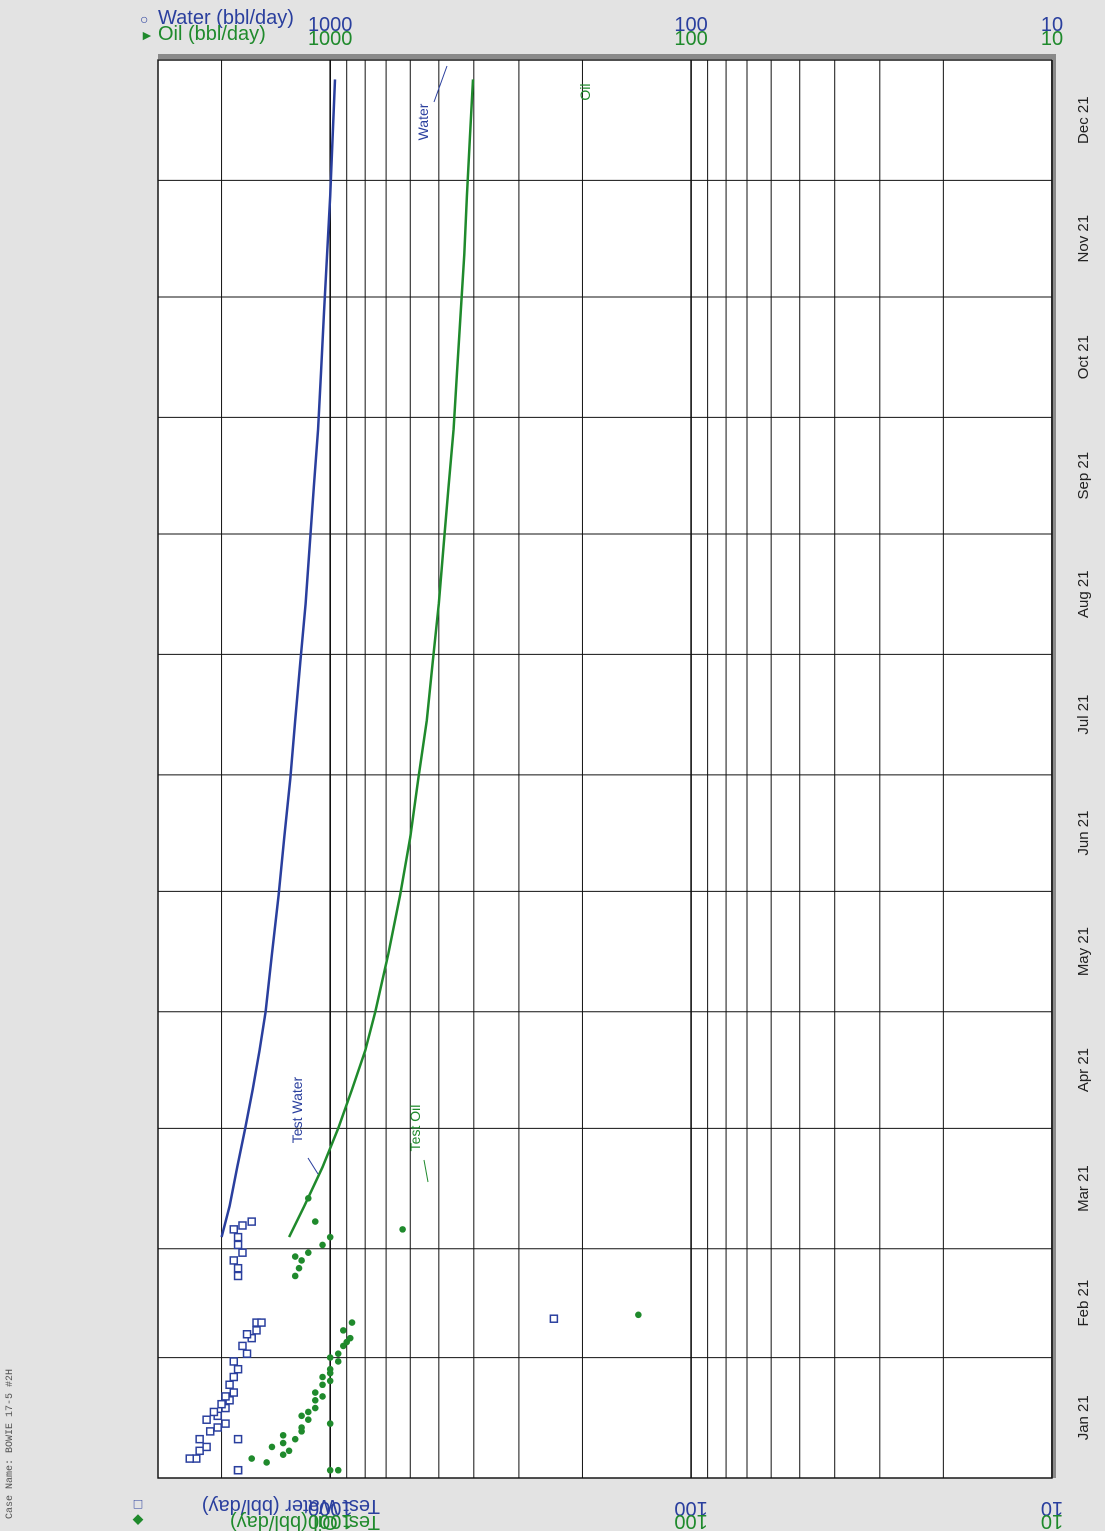 The image size is (1105, 1531). What do you see at coordinates (1054, 766) in the screenshot?
I see `plot-frame-right` at bounding box center [1054, 766].